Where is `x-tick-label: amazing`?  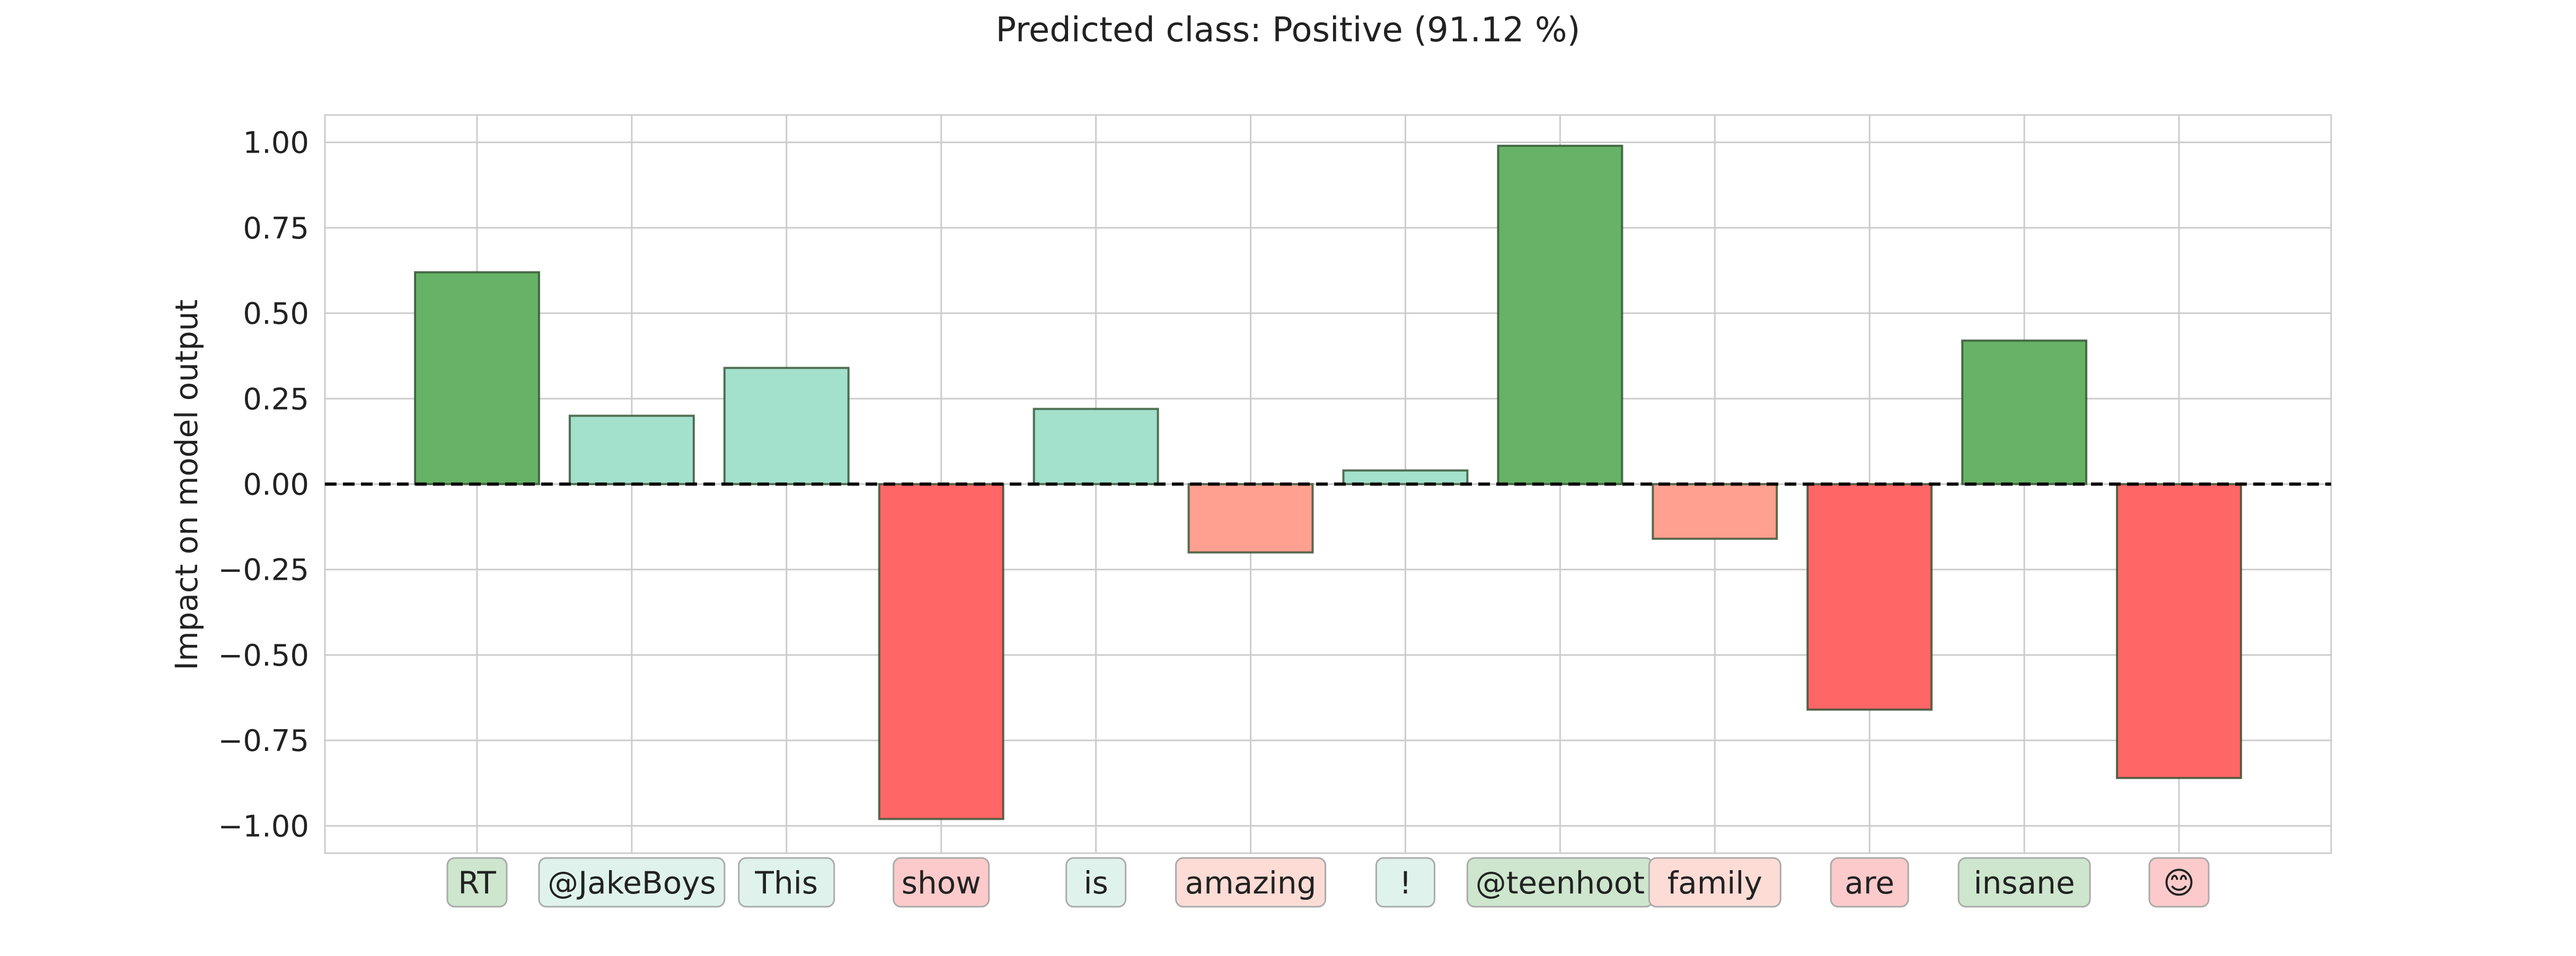
x-tick-label: amazing is located at coordinates (1251, 883).